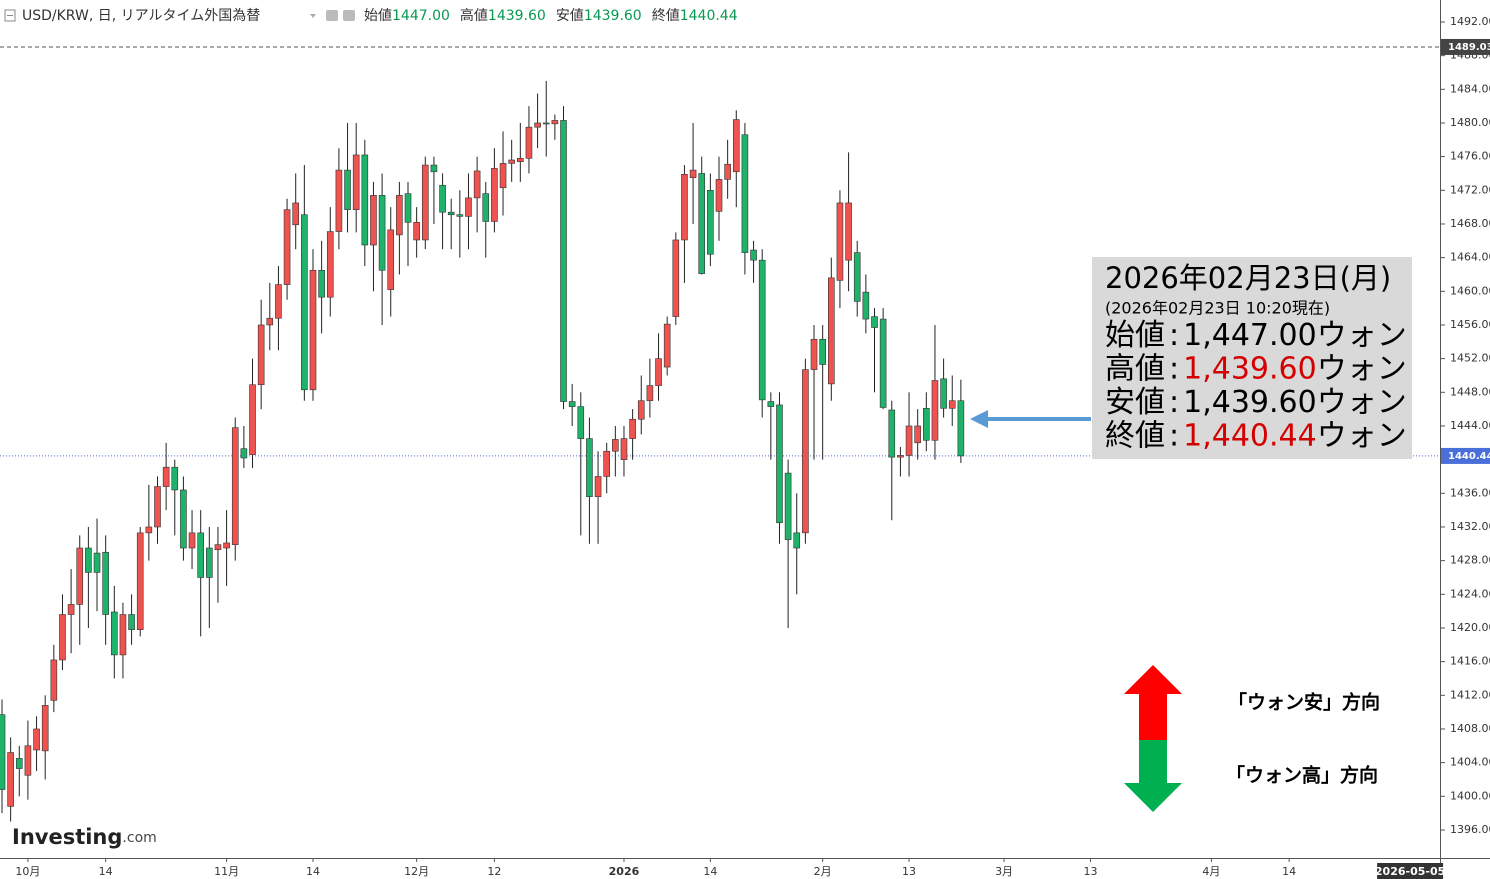 This screenshot has width=1490, height=879. Describe the element at coordinates (67, 837) in the screenshot. I see `watermark-brand: Investing` at that location.